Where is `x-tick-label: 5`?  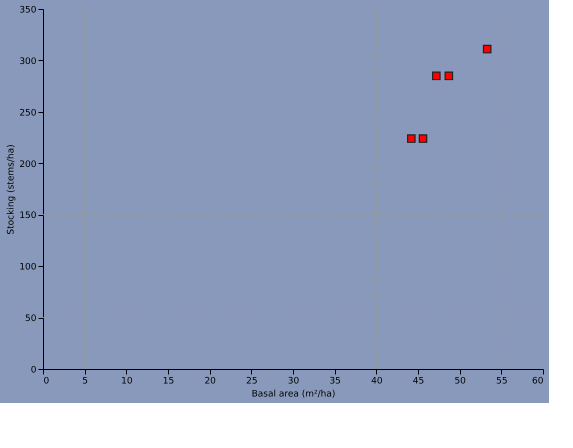 x-tick-label: 5 is located at coordinates (85, 381).